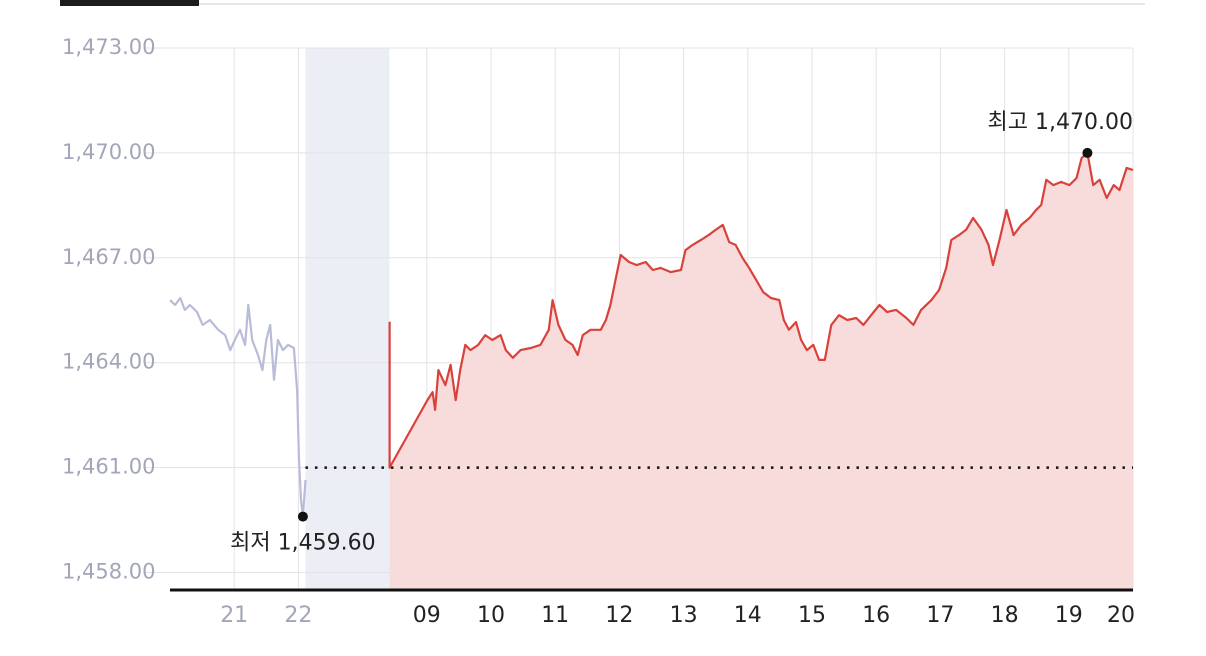  Describe the element at coordinates (672, 4) in the screenshot. I see `tab-underline` at that location.